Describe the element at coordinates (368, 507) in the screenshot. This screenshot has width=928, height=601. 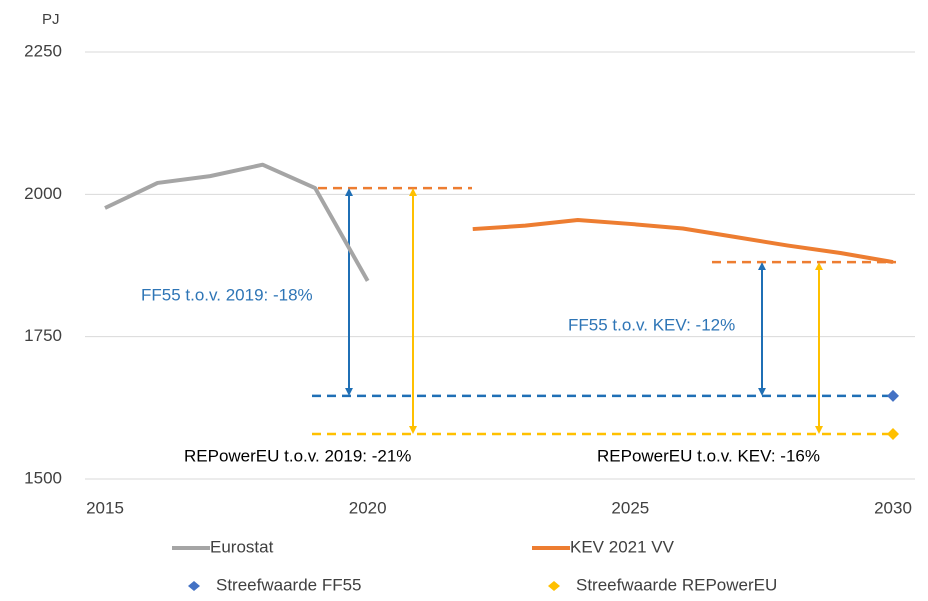
I see `x-tick-label: 2020` at that location.